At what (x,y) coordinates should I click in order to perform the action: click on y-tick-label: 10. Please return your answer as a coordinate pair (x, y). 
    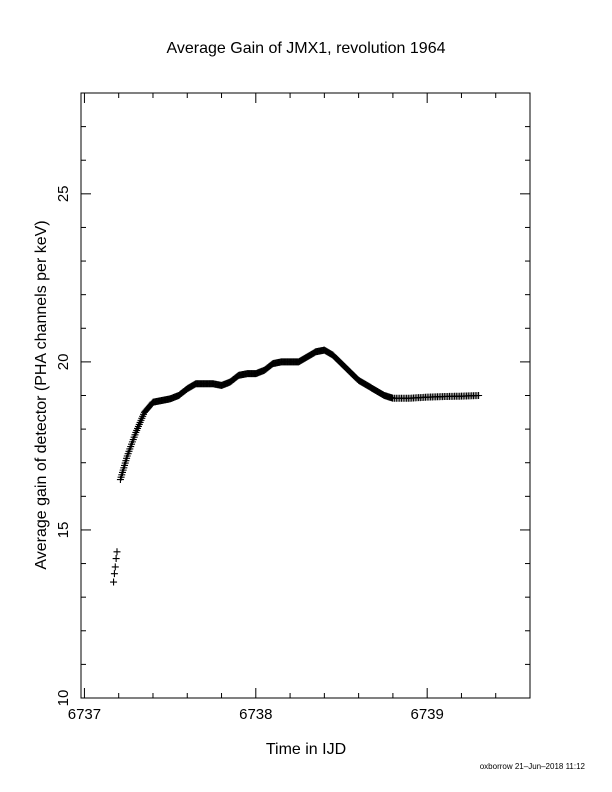
    Looking at the image, I should click on (63, 698).